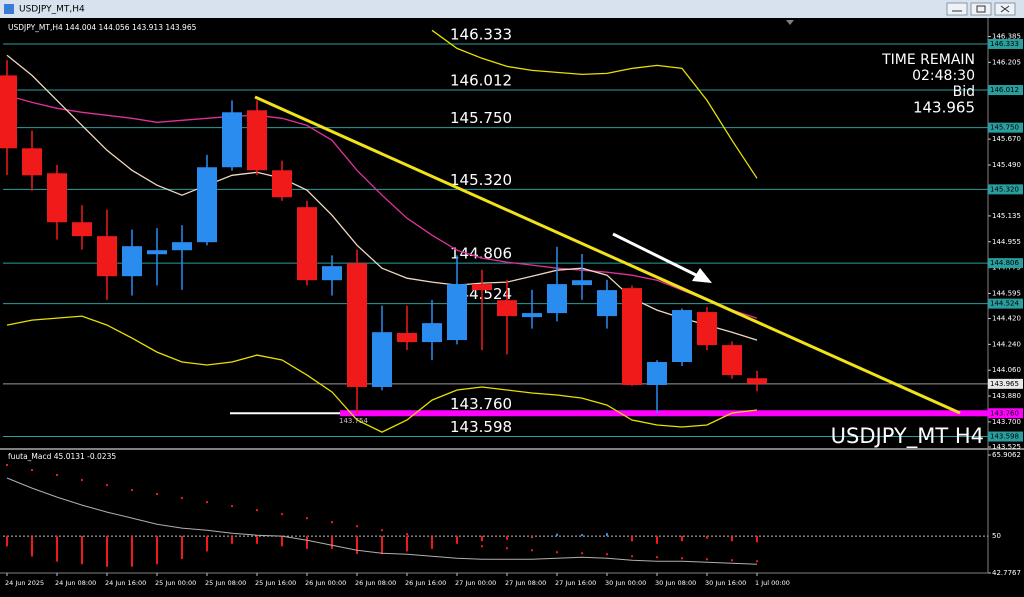  Describe the element at coordinates (772, 583) in the screenshot. I see `x-tick-label: 1 Jul 00:00` at that location.